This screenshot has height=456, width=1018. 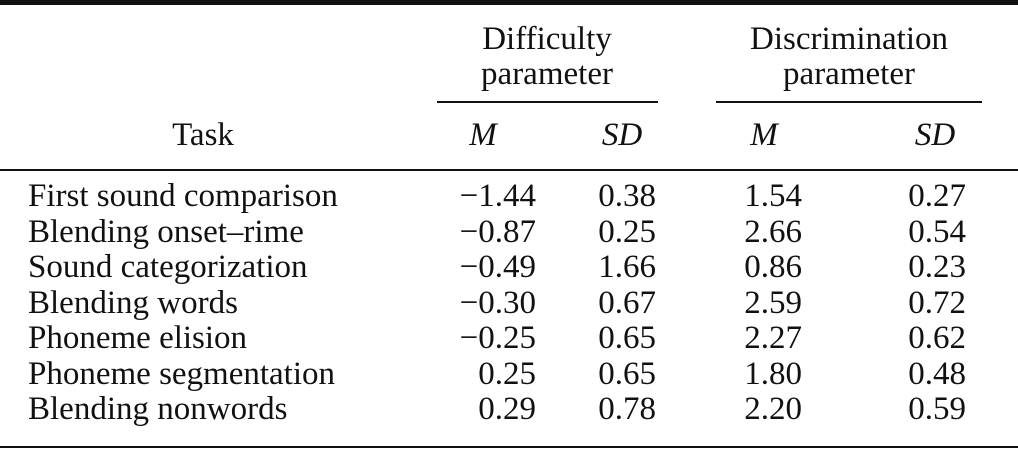 I want to click on discrimination-m-cell: 0.86, so click(x=773, y=267).